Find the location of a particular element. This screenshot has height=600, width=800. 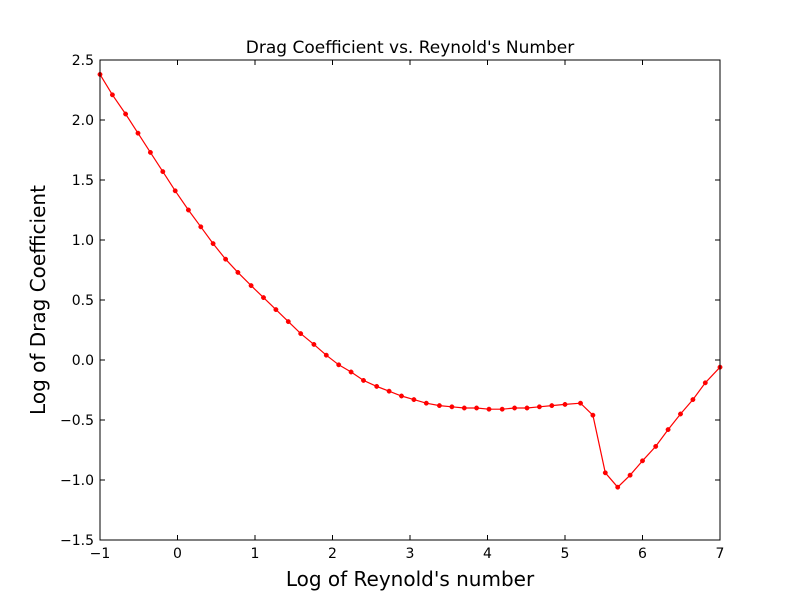

x-tick-label: 2 is located at coordinates (332, 554).